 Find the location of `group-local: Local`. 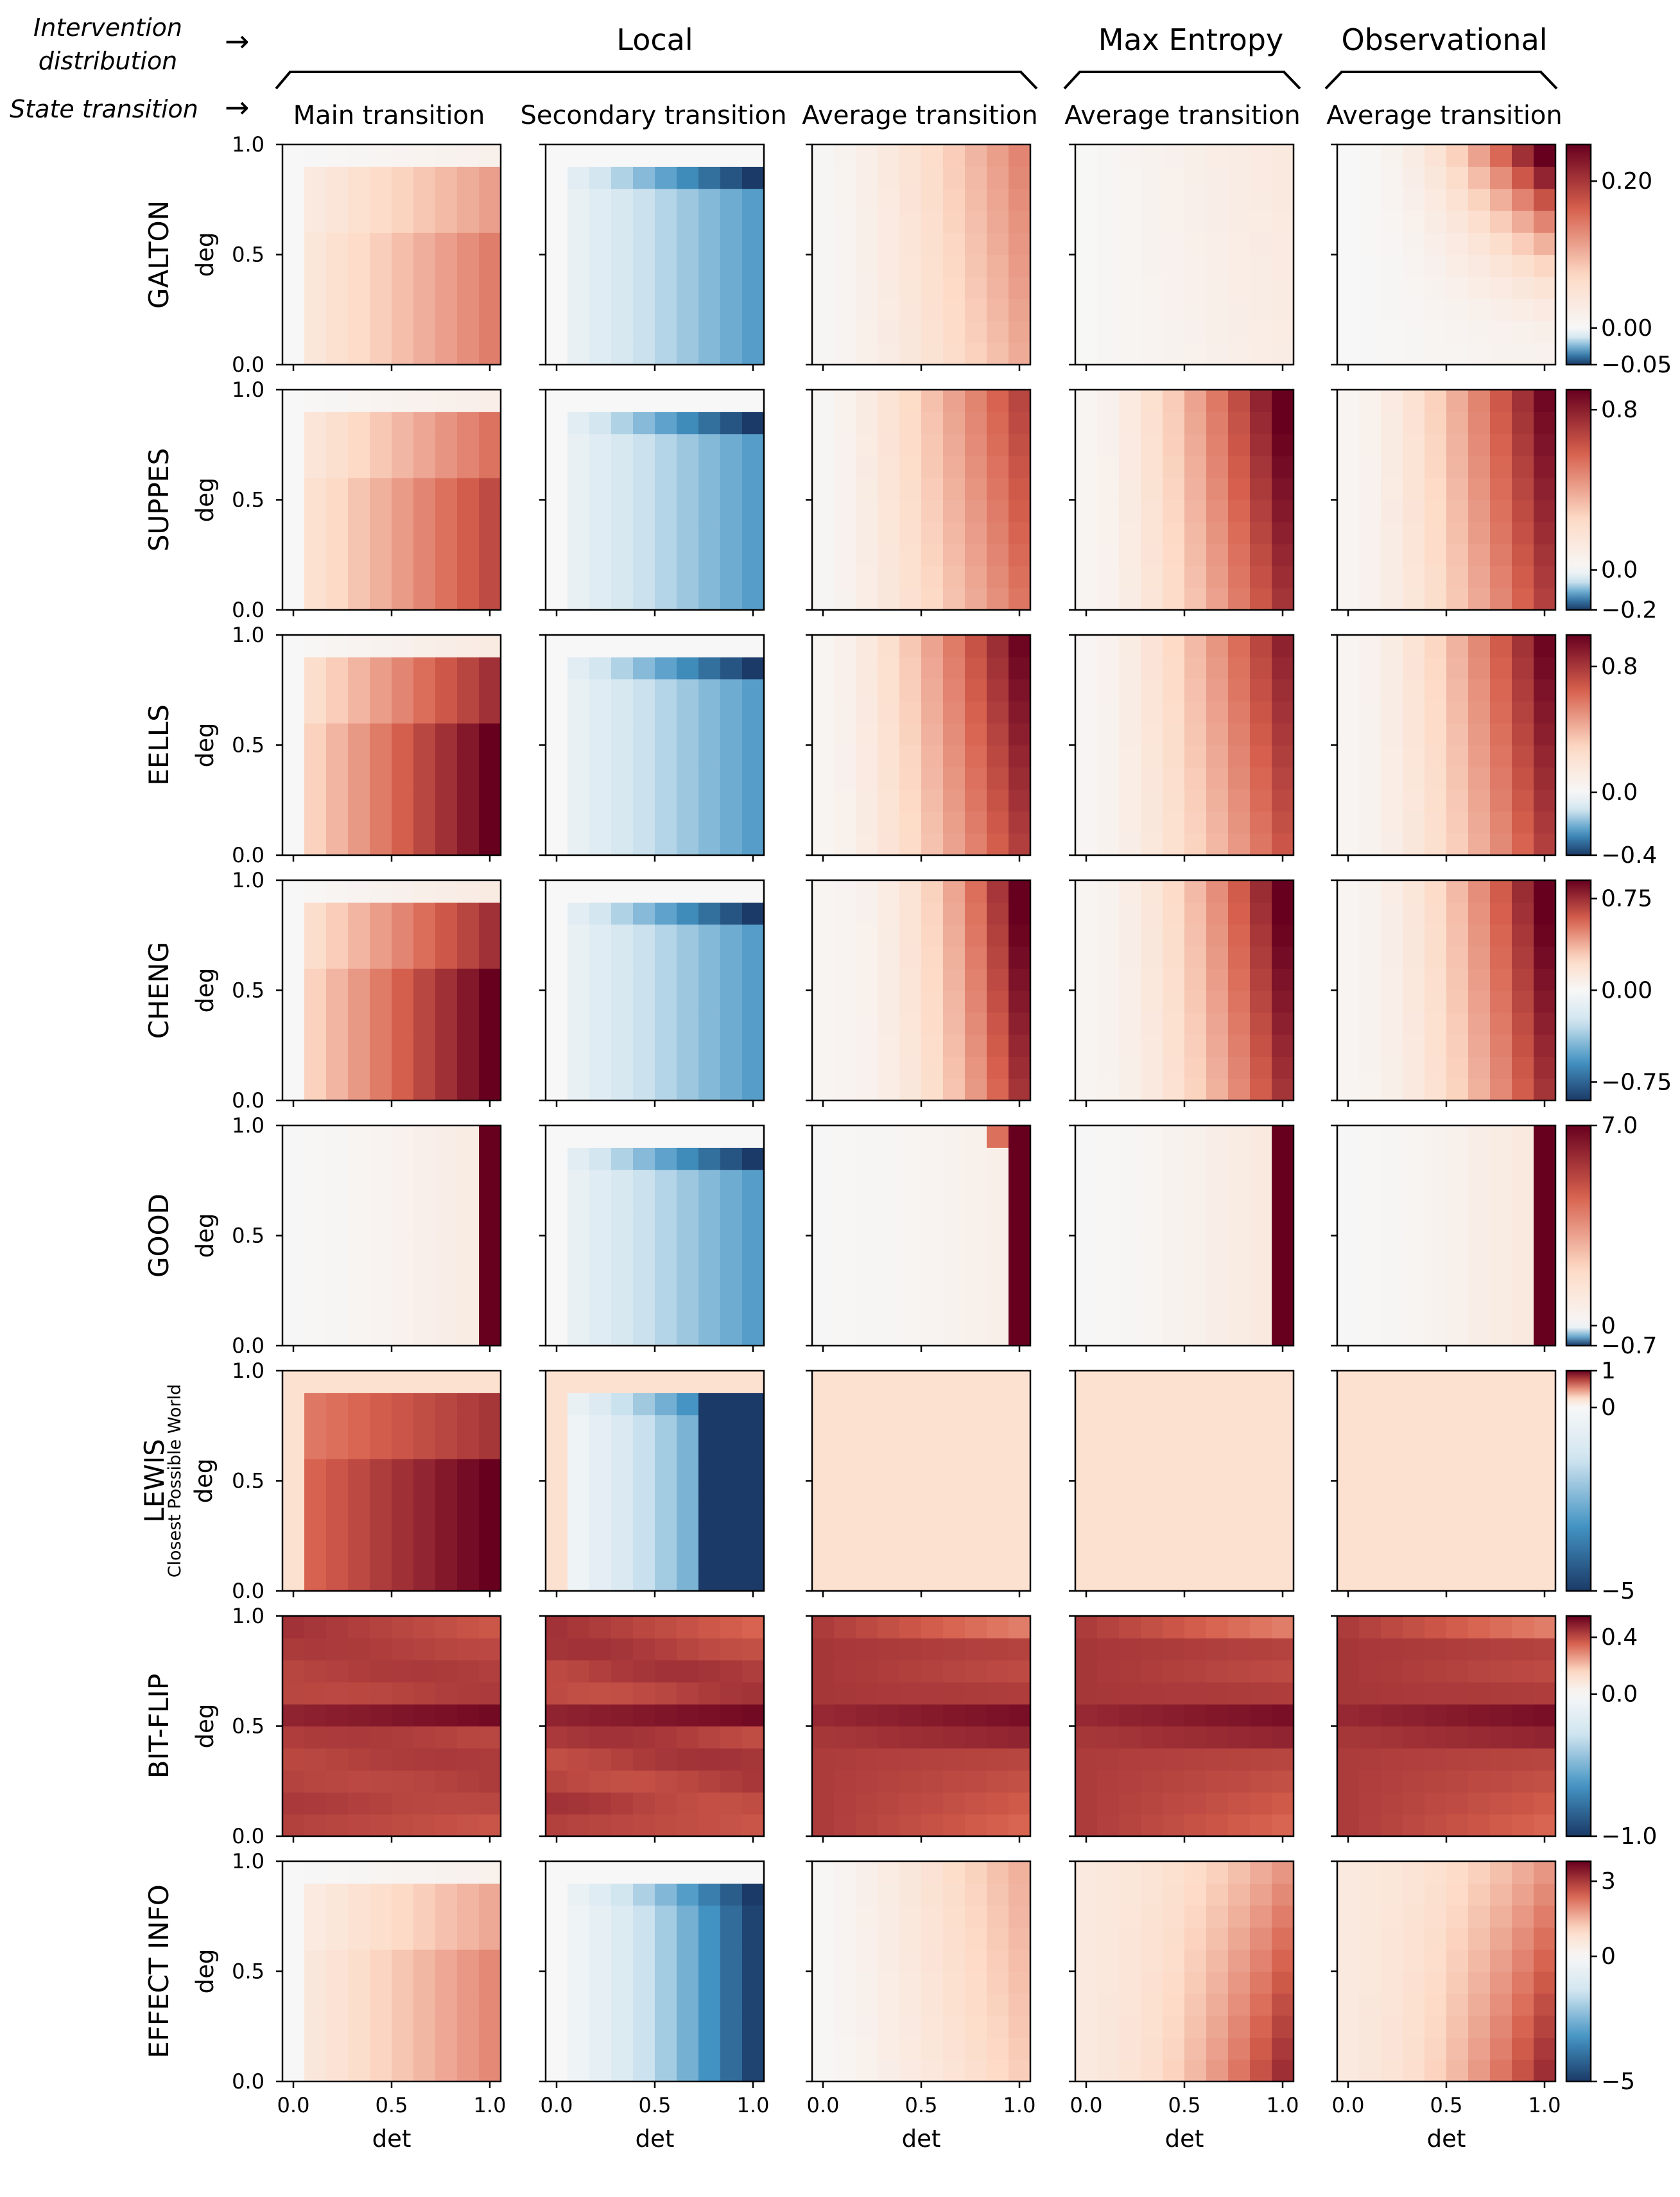

group-local: Local is located at coordinates (654, 39).